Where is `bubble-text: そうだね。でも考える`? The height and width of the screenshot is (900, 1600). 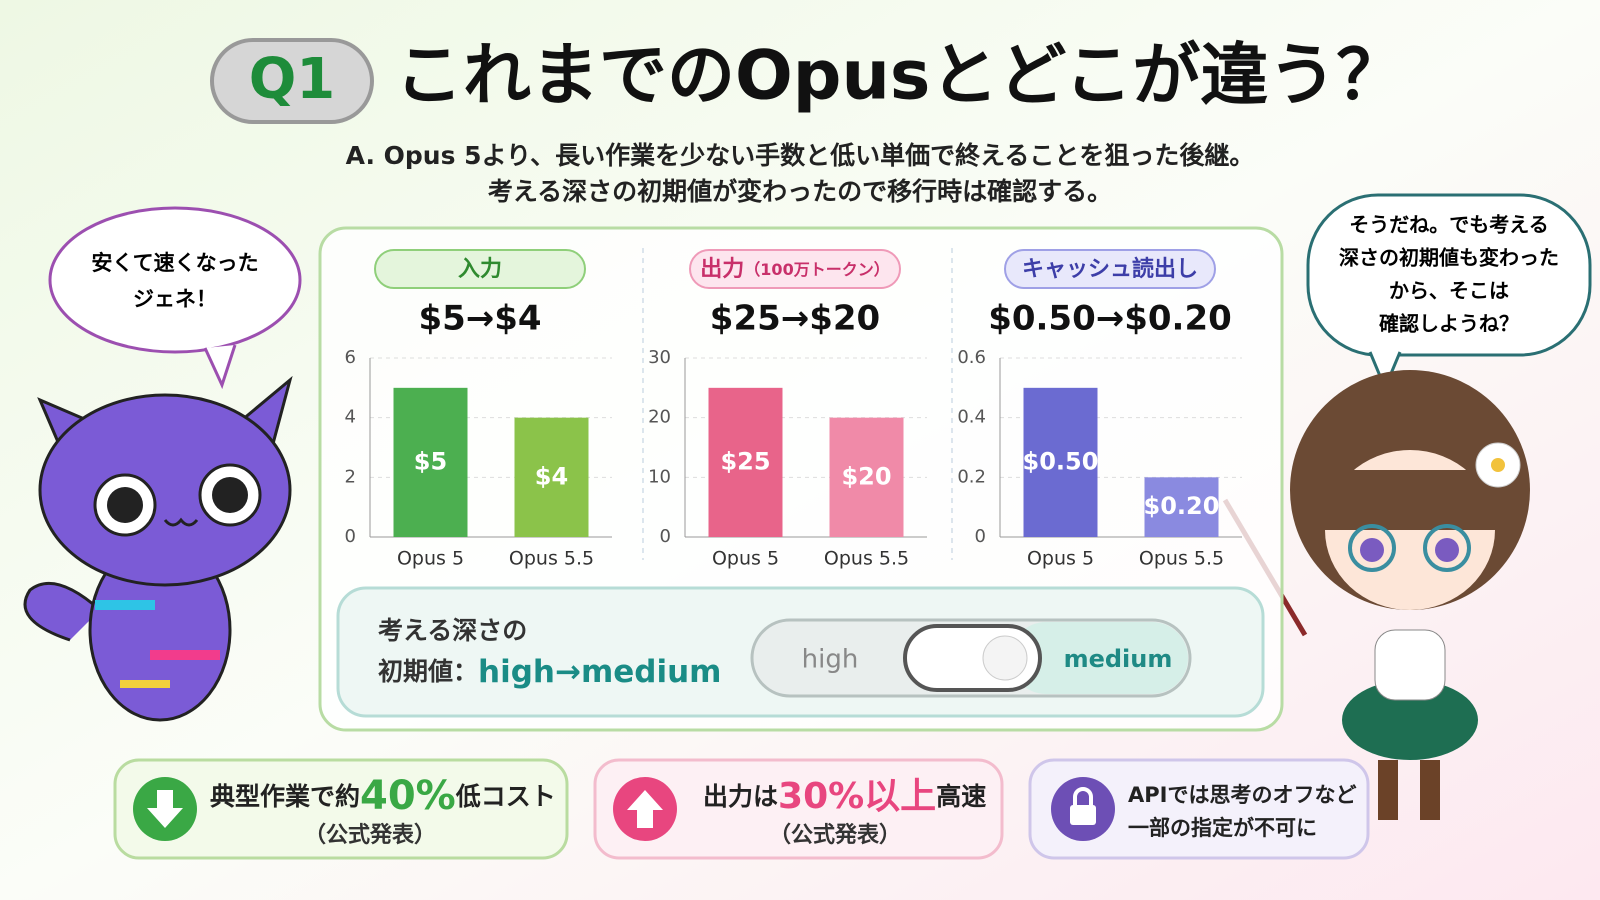
bubble-text: そうだね。でも考える is located at coordinates (1448, 225).